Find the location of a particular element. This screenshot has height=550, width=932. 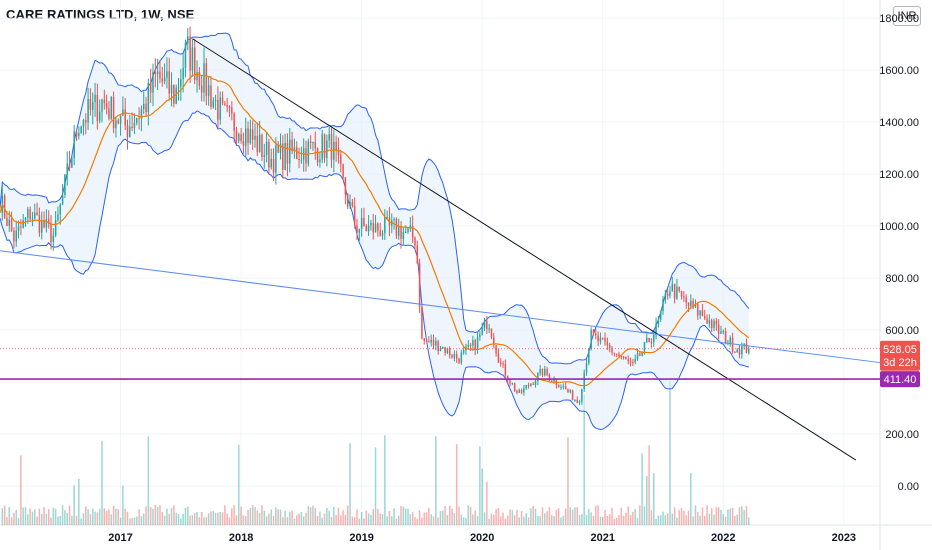

last-price-label: 528.05 is located at coordinates (900, 350).